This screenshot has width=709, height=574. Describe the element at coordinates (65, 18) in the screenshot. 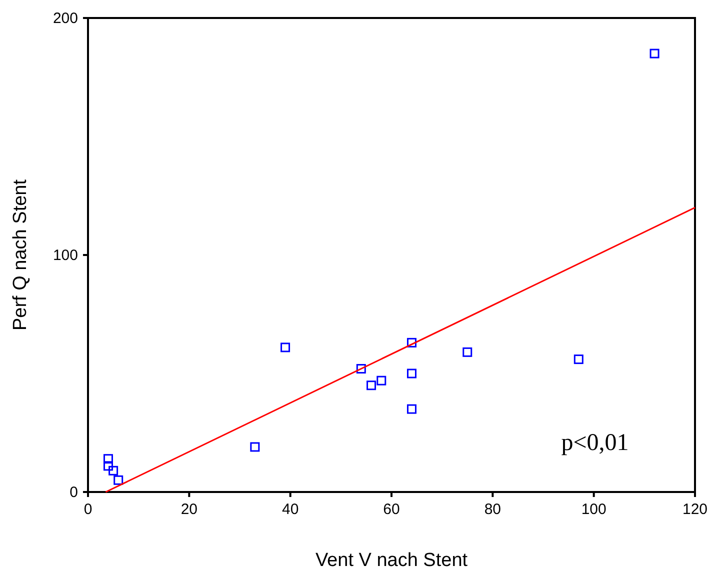

I see `y-tick-label: 200` at that location.